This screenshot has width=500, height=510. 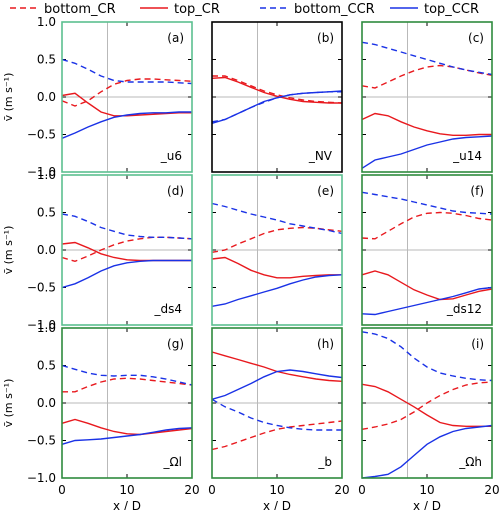 I want to click on panel-name: _ds4, so click(x=167, y=309).